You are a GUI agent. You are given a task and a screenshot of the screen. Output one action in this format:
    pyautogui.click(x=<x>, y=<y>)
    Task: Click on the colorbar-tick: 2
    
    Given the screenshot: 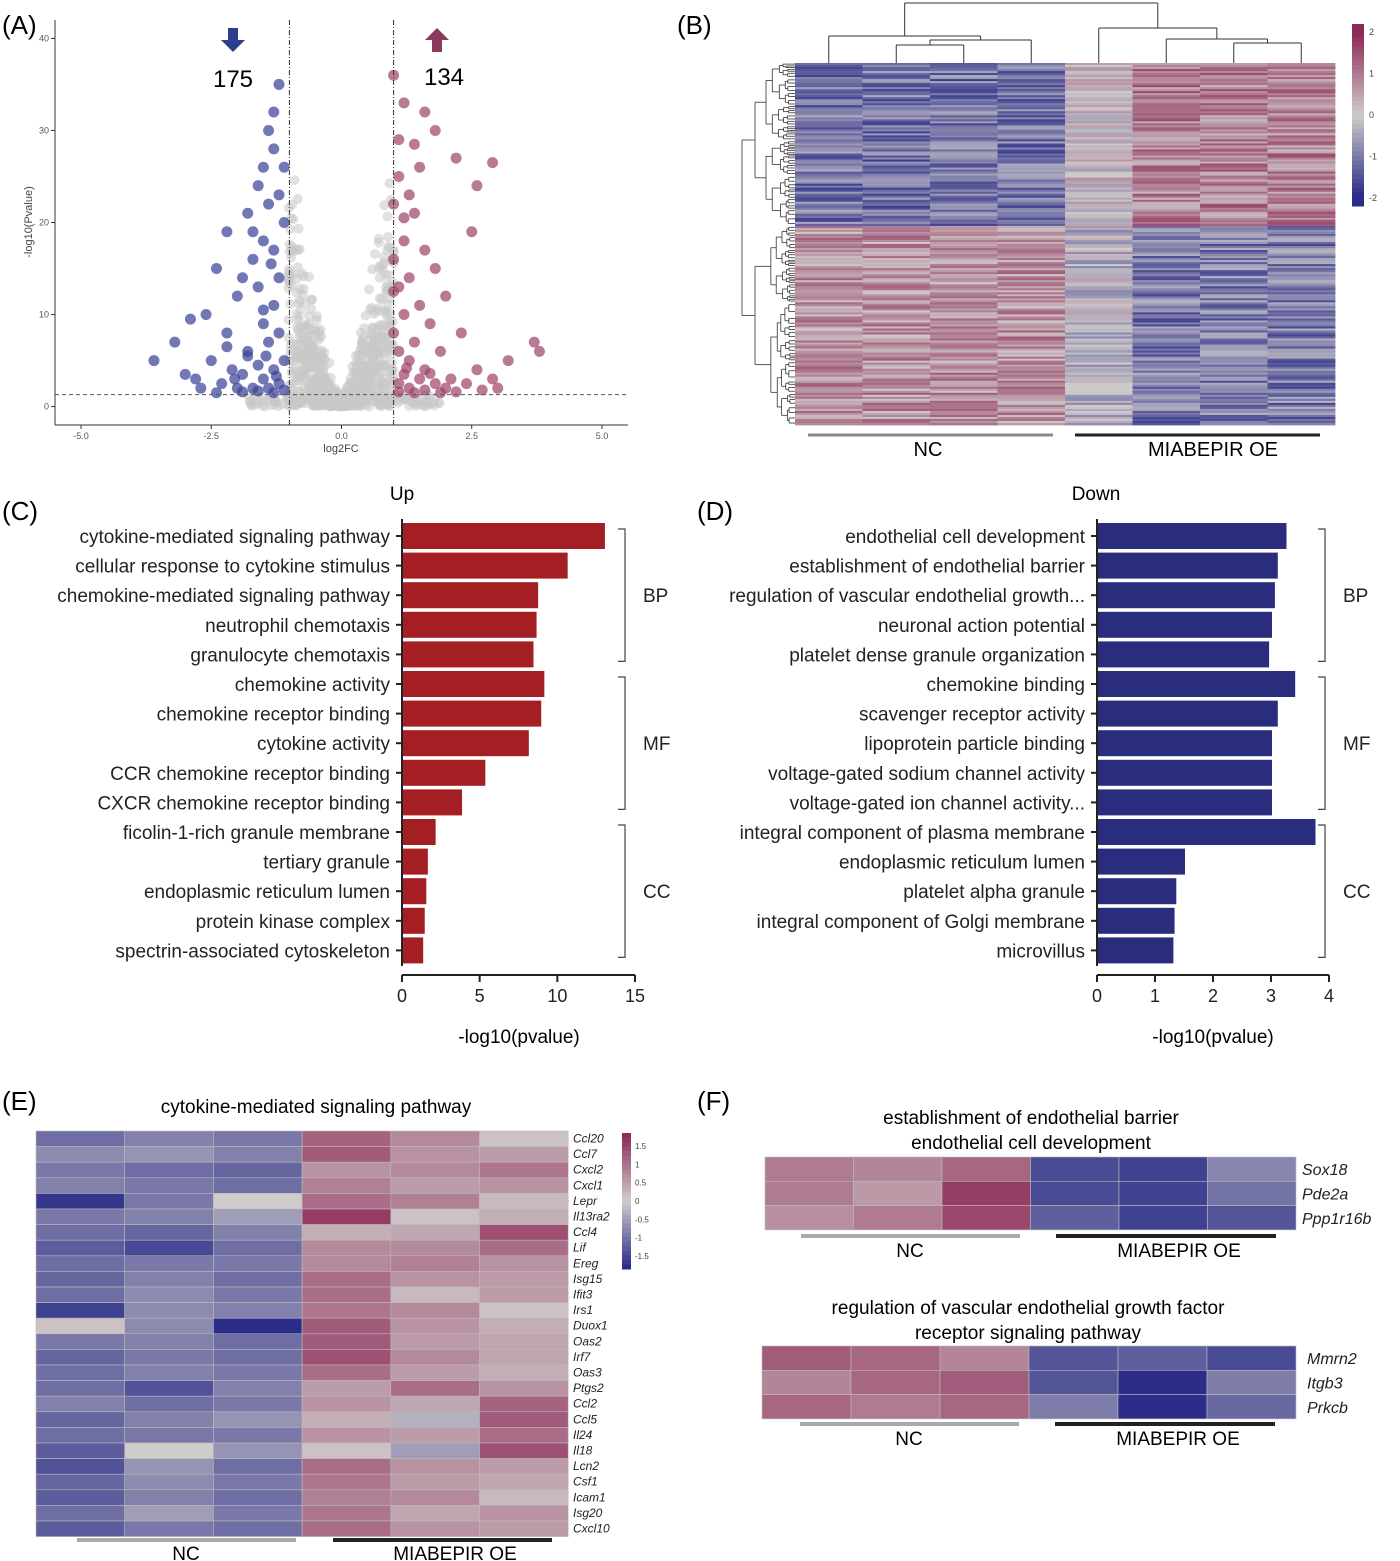 What is the action you would take?
    pyautogui.click(x=1371, y=32)
    